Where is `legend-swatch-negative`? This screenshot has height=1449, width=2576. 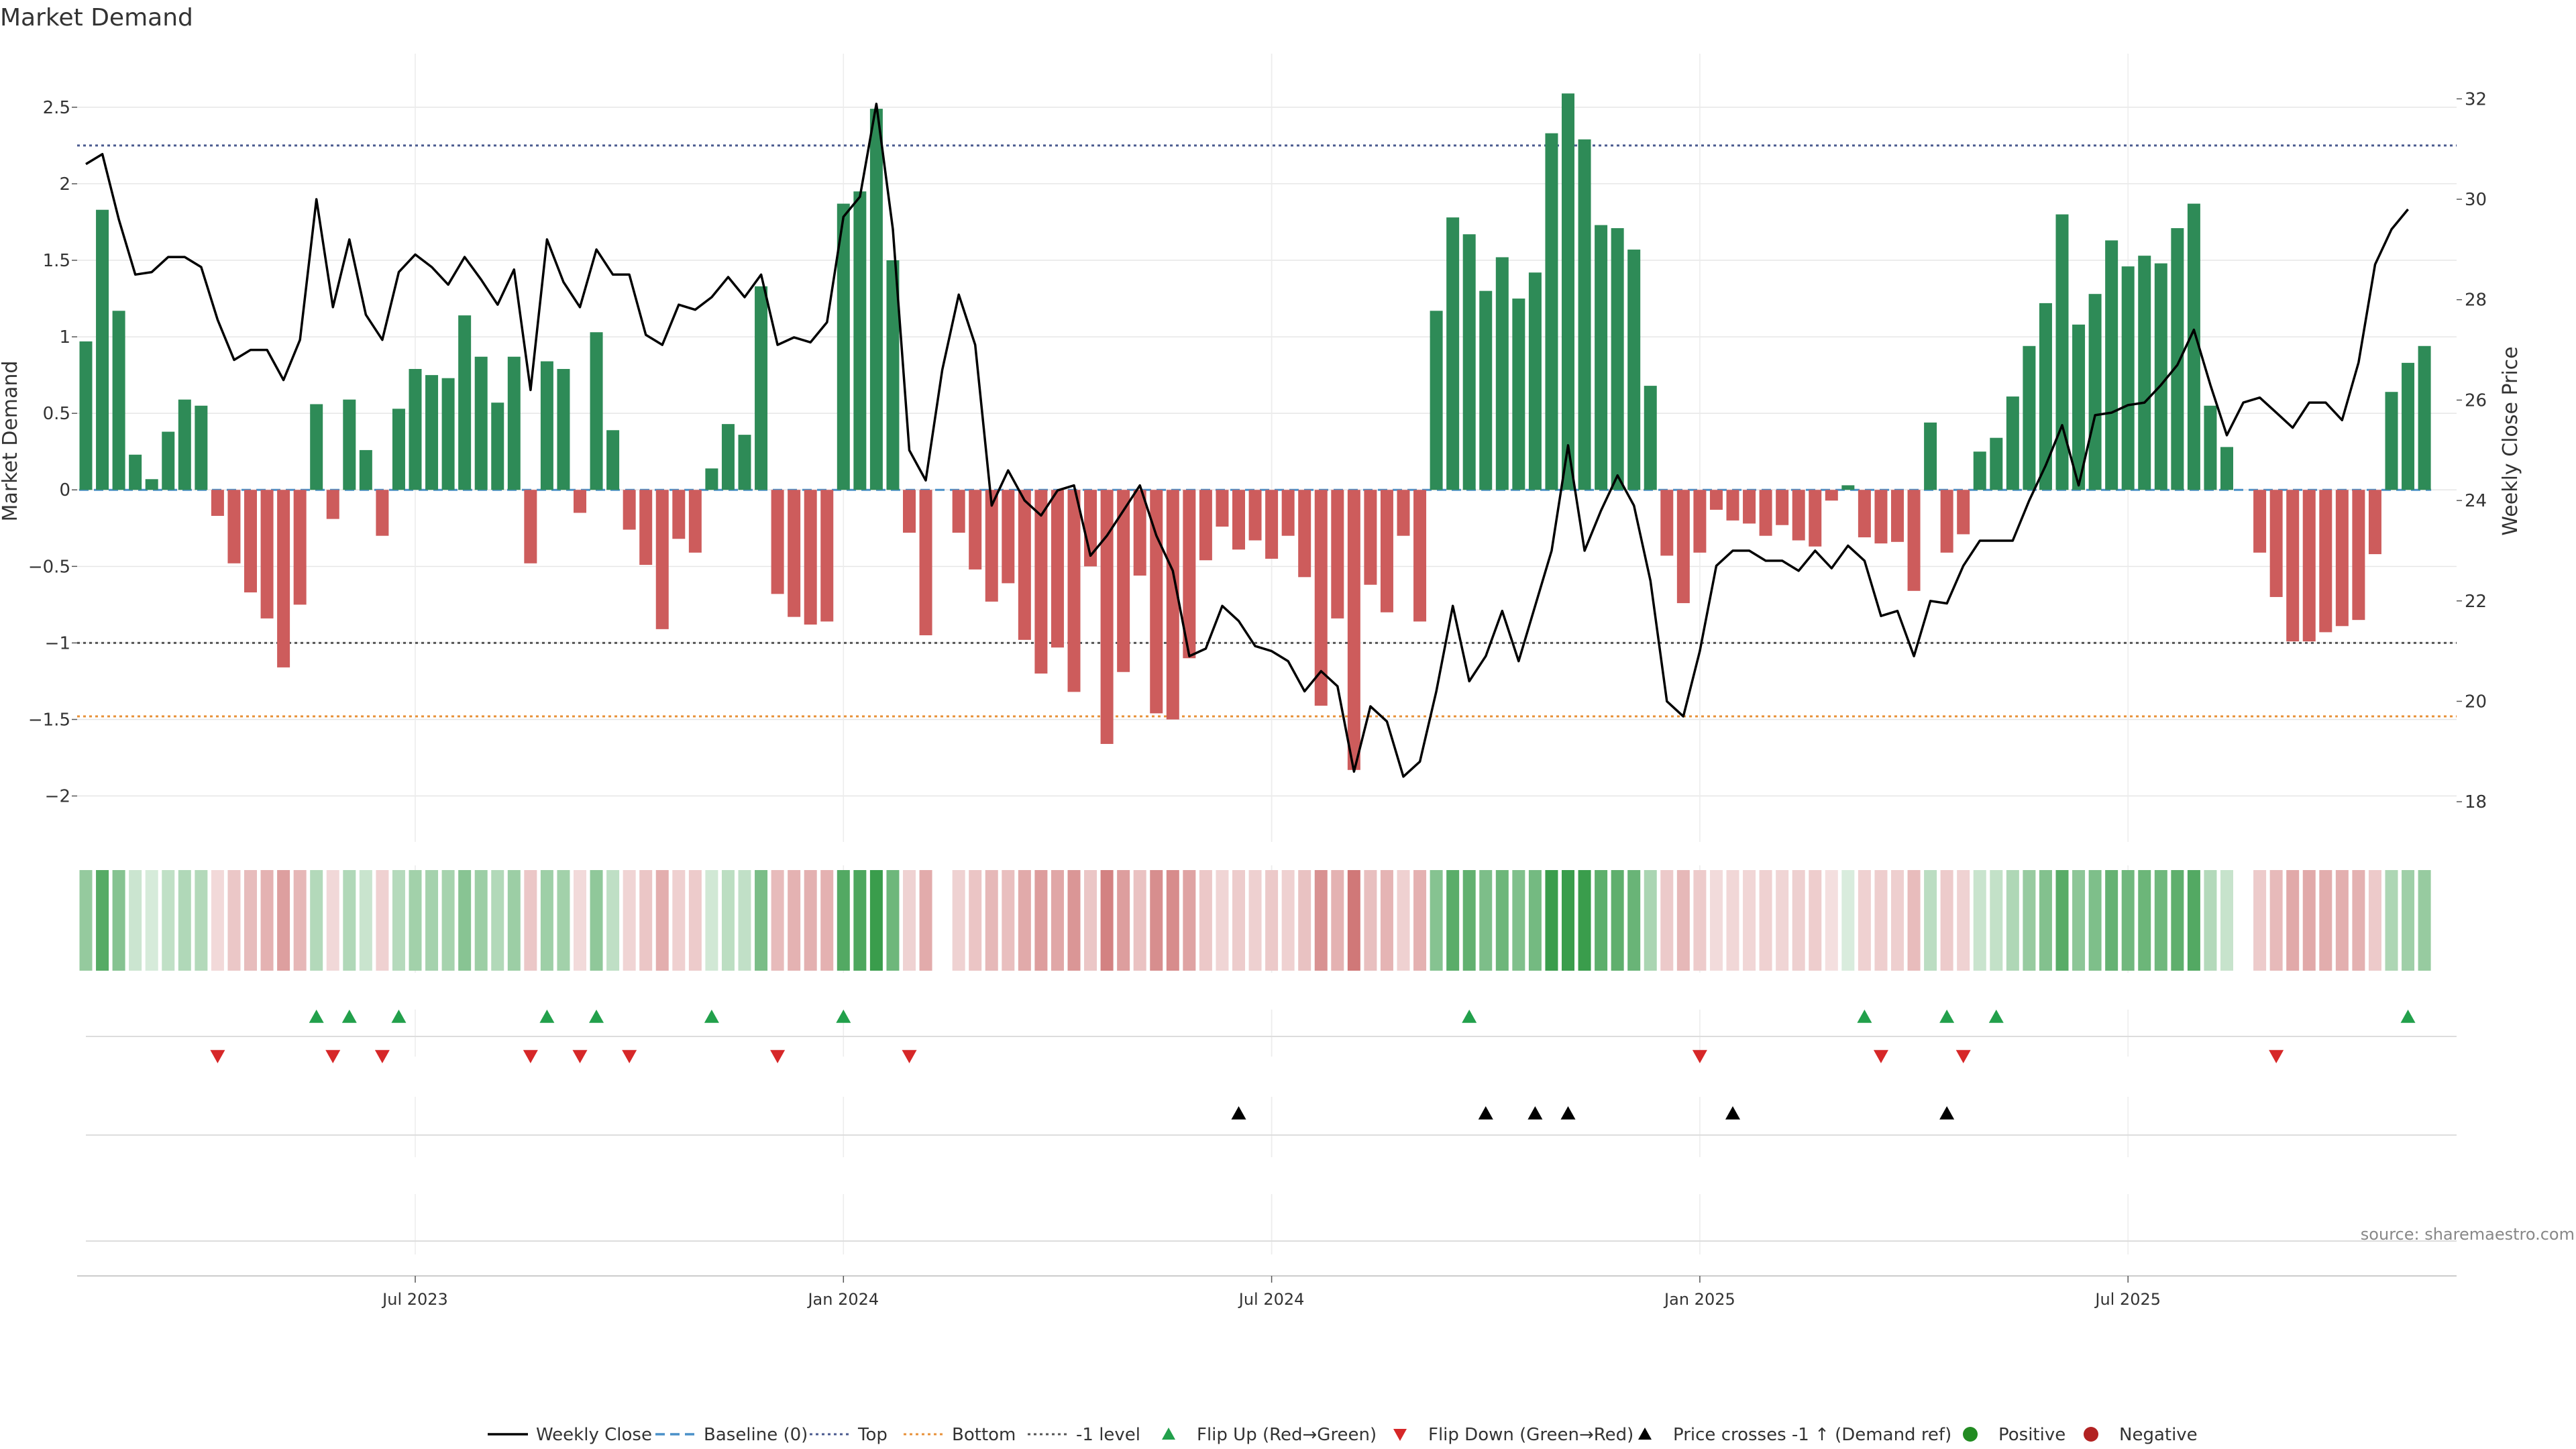 legend-swatch-negative is located at coordinates (2091, 1434).